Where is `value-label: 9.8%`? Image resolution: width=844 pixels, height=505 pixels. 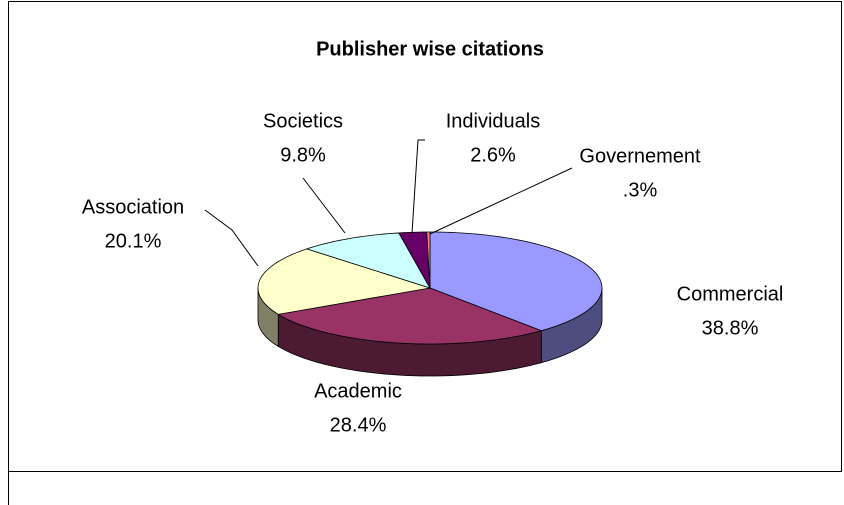 value-label: 9.8% is located at coordinates (303, 155).